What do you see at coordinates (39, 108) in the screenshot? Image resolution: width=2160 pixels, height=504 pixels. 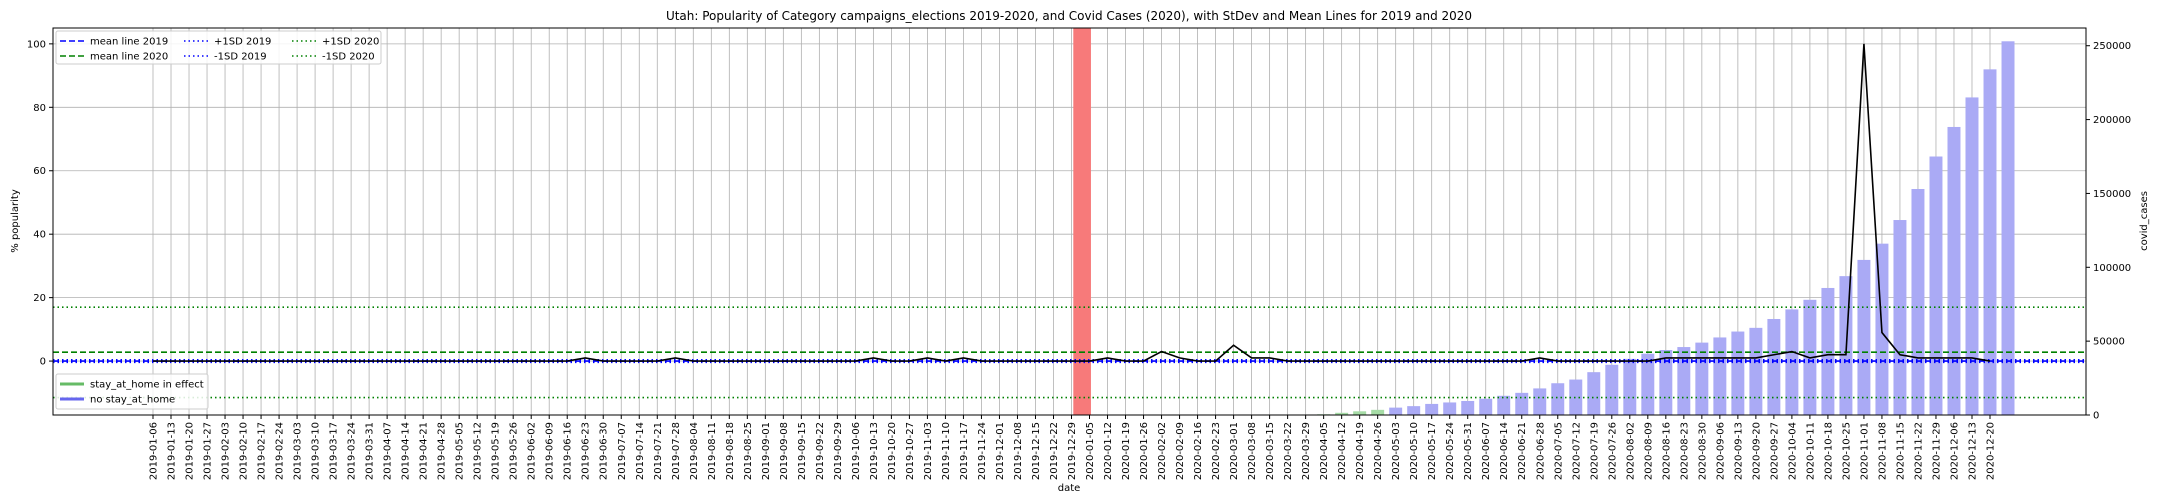 I see `y-tick-label: 80` at bounding box center [39, 108].